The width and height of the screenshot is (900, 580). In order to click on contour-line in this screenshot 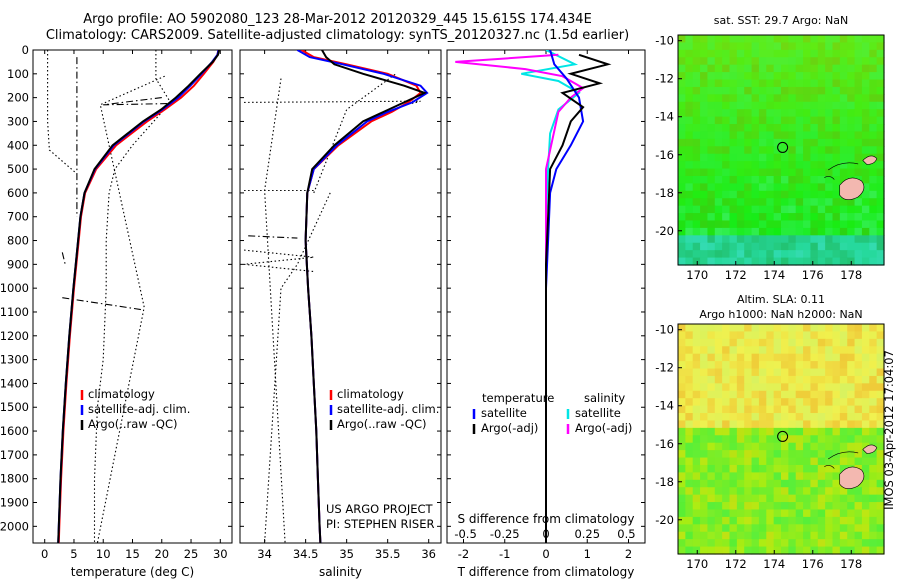, I will do `click(829, 467)`.